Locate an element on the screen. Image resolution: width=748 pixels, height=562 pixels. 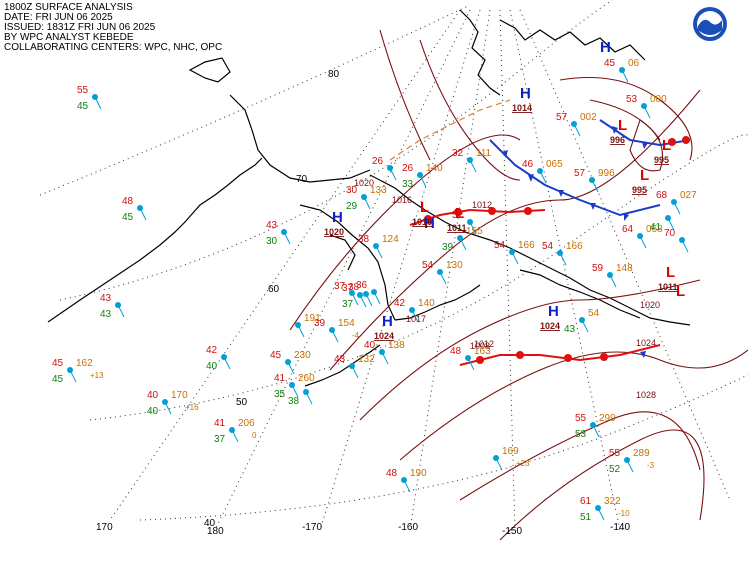
station-plot: 38 is located at coordinates (360, 294).